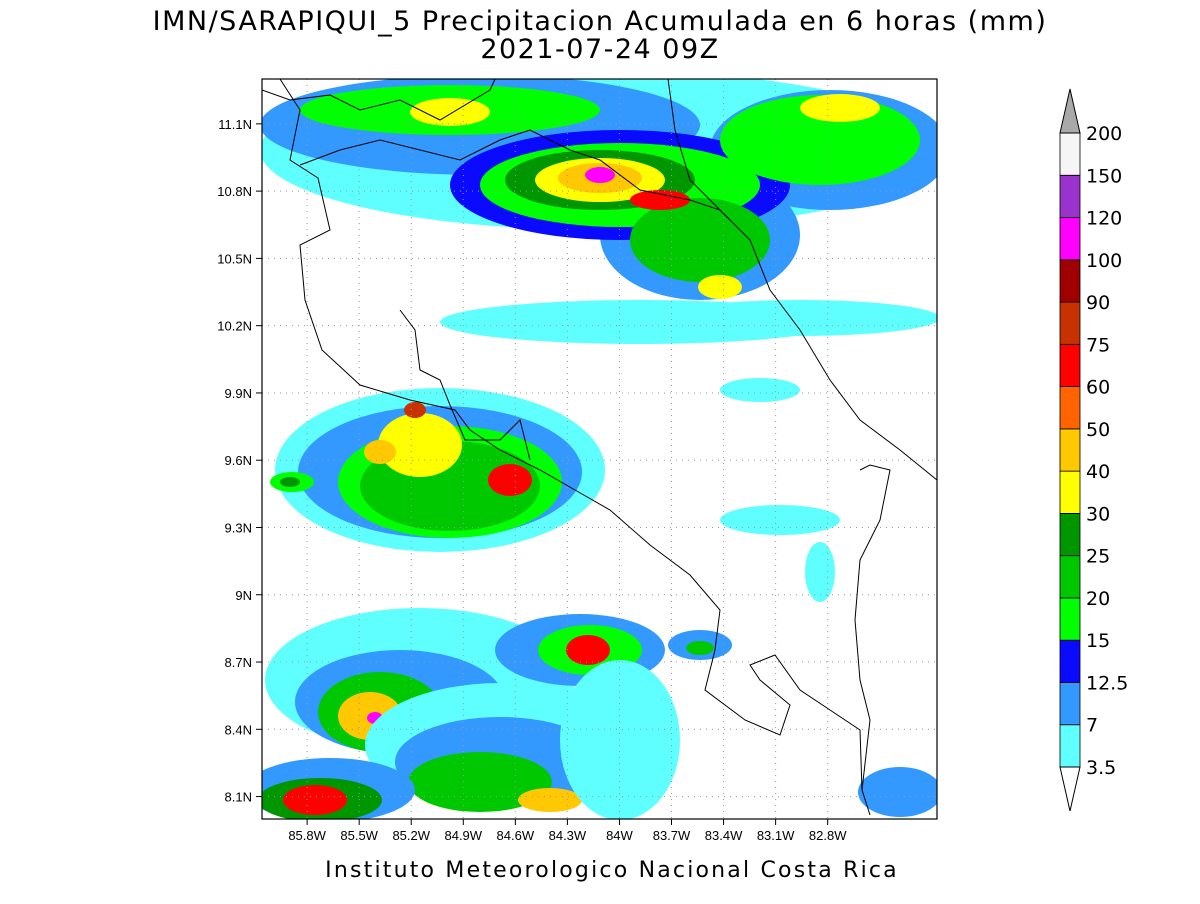  What do you see at coordinates (1070, 789) in the screenshot?
I see `colorbar-under-arrow` at bounding box center [1070, 789].